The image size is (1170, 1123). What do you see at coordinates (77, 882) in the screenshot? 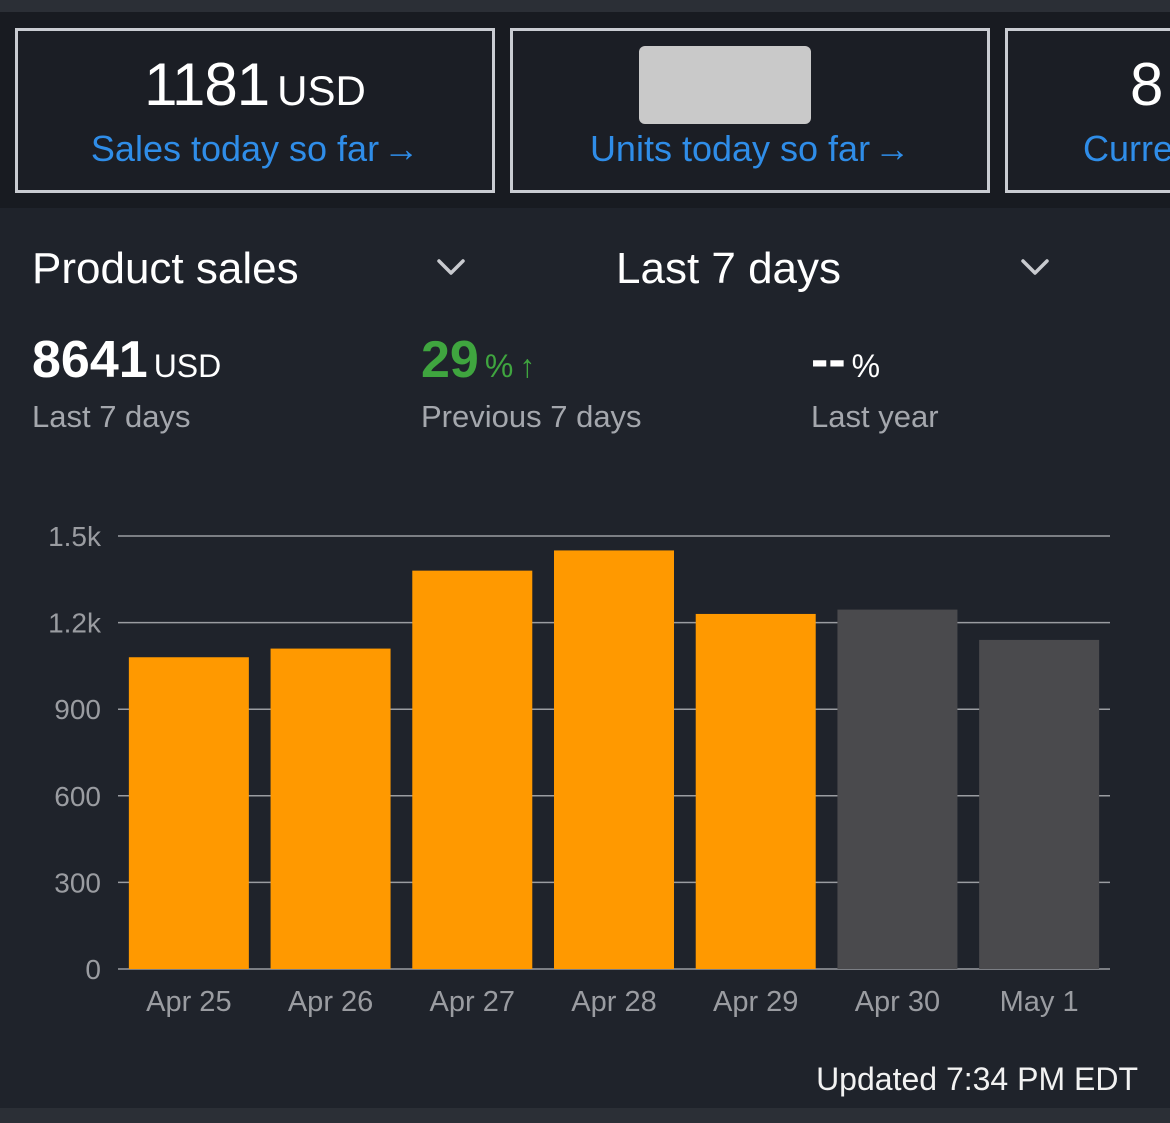
I see `y-tick-label: 300` at bounding box center [77, 882].